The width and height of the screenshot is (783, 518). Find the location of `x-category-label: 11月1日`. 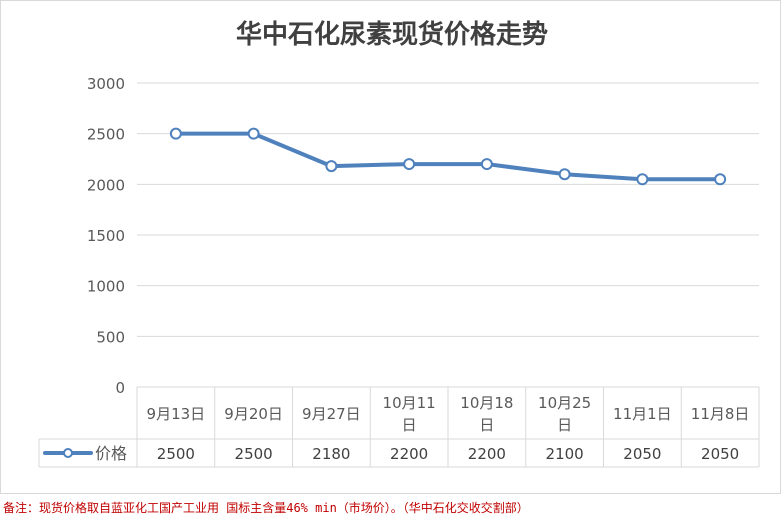

x-category-label: 11月1日 is located at coordinates (642, 414).